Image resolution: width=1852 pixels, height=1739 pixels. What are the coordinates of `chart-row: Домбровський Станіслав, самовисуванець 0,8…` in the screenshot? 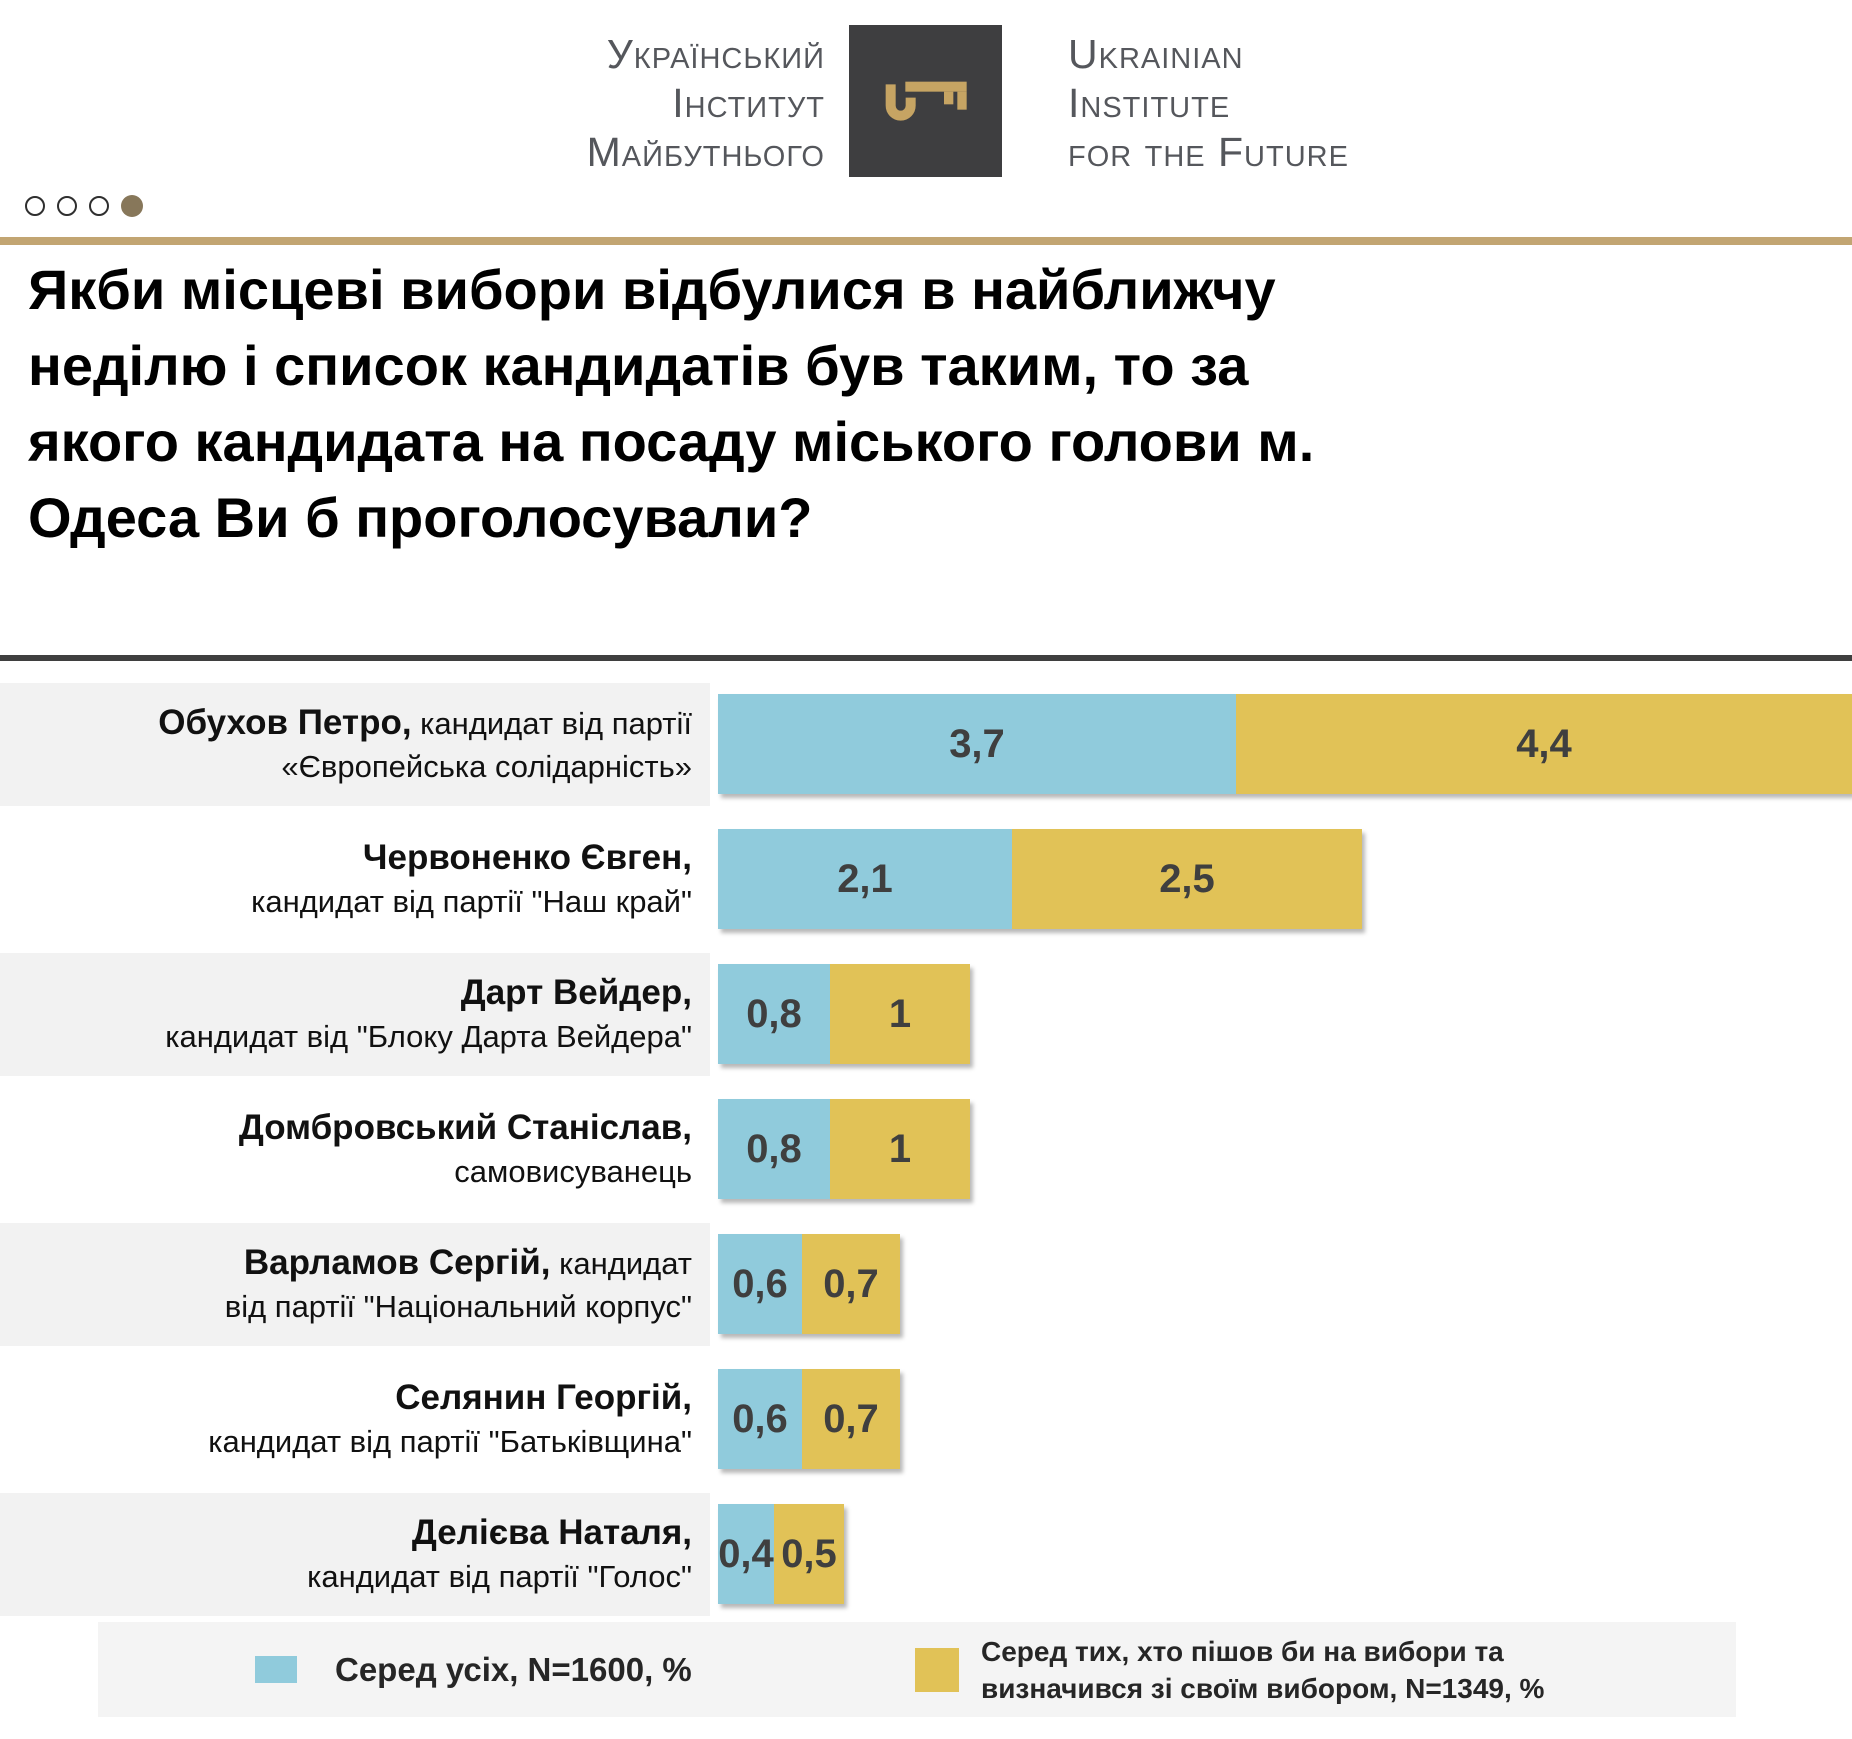 It's located at (926, 1149).